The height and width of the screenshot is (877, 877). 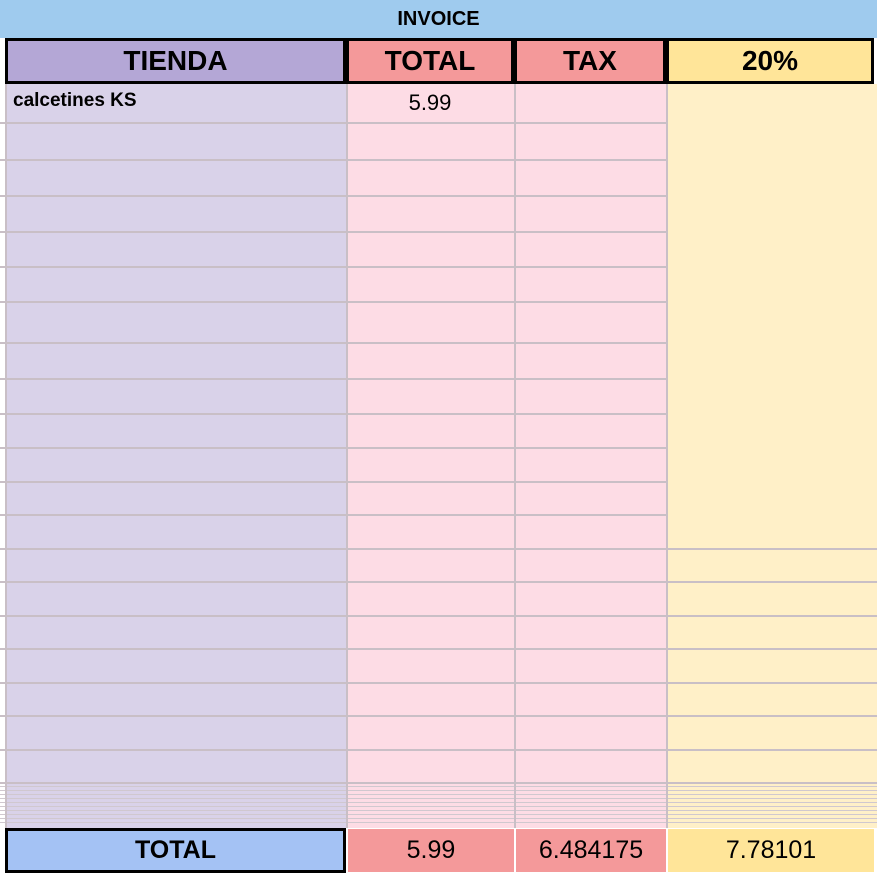 What do you see at coordinates (430, 61) in the screenshot?
I see `column-header: TOTAL` at bounding box center [430, 61].